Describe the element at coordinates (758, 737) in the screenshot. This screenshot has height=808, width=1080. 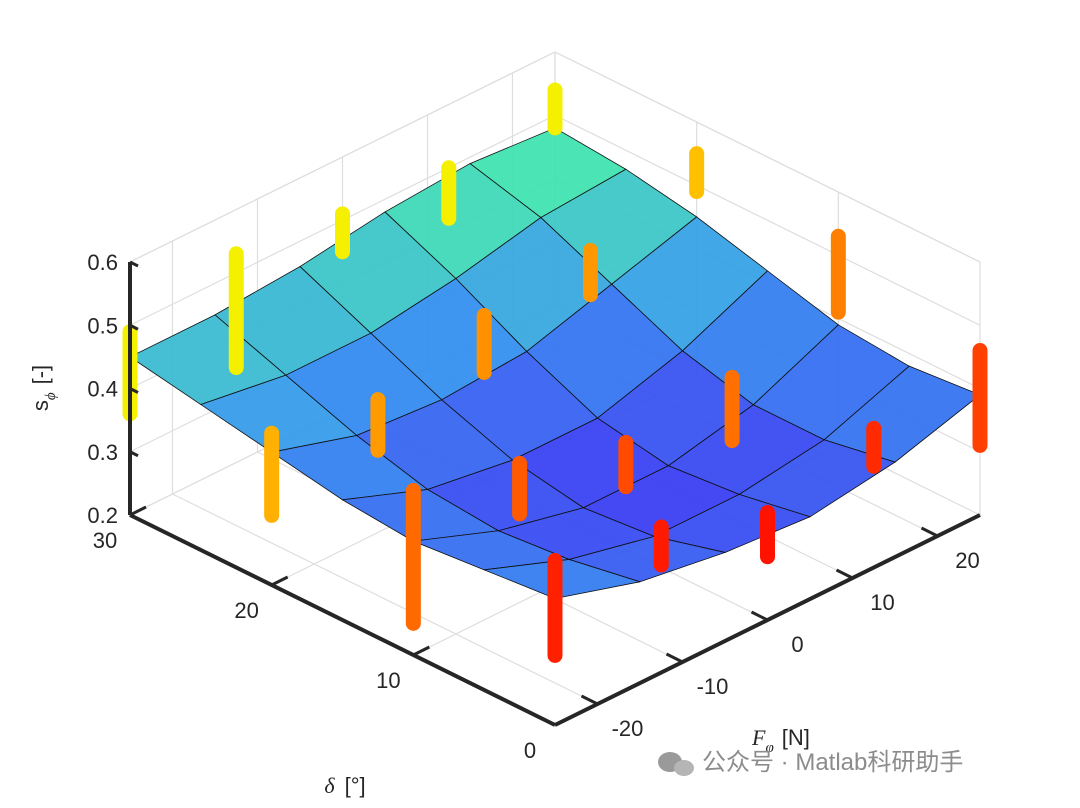
I see `x-title-main: F` at that location.